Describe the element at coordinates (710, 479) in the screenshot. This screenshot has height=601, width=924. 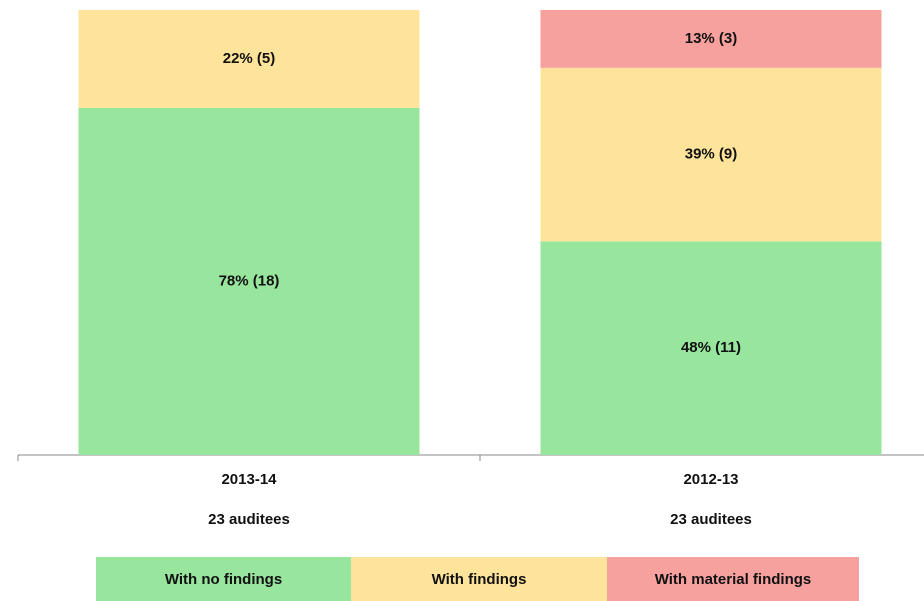
I see `x-tick-label: 2012-13` at that location.